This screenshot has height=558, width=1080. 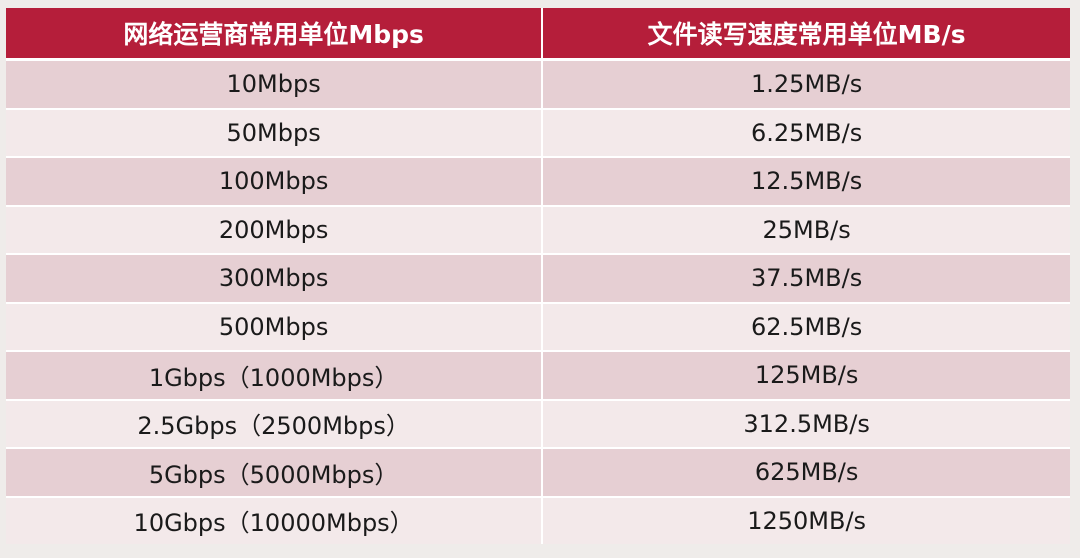 What do you see at coordinates (275, 83) in the screenshot?
I see `cell-mbps: 10Mbps` at bounding box center [275, 83].